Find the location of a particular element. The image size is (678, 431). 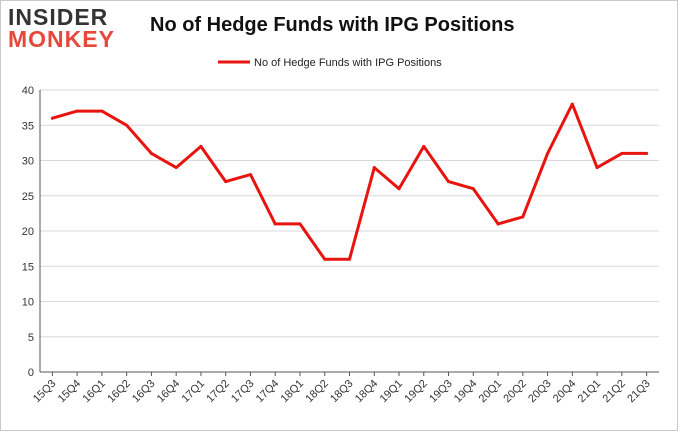

data-point-20Q4 is located at coordinates (572, 104).